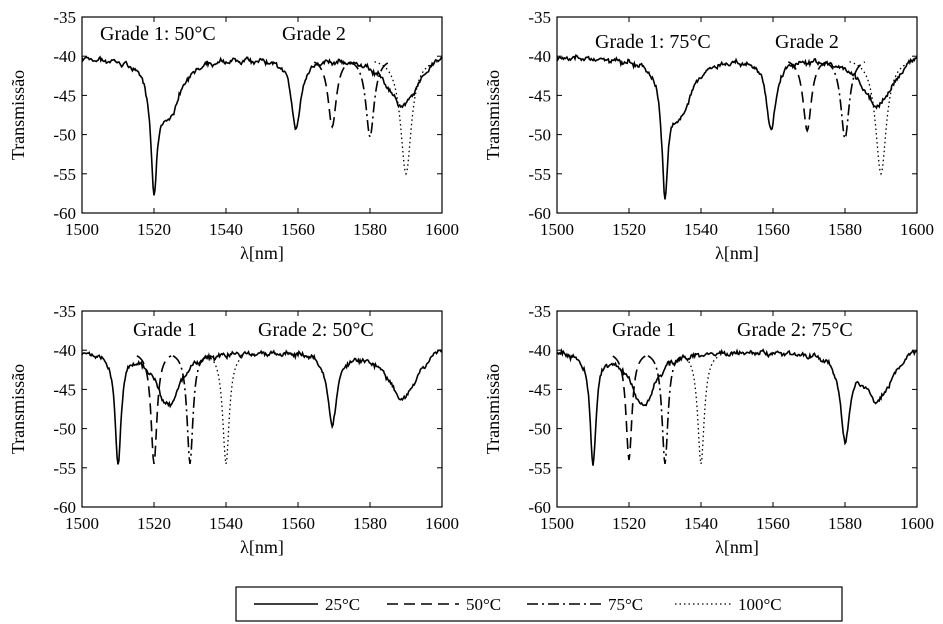  Describe the element at coordinates (653, 42) in the screenshot. I see `panel-annotation: Grade 1: 75°C` at that location.